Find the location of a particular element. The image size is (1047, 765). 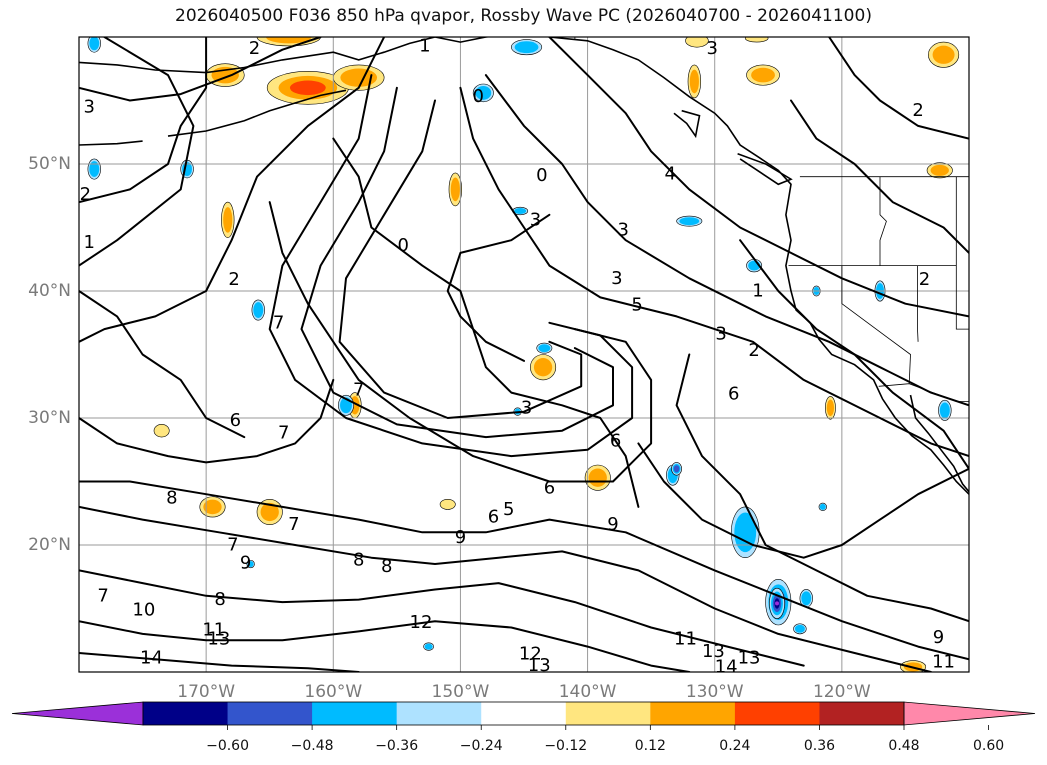

longitude-labels: 170°W 160°W 150°W 140°W 130°W 120°W is located at coordinates (524, 692).